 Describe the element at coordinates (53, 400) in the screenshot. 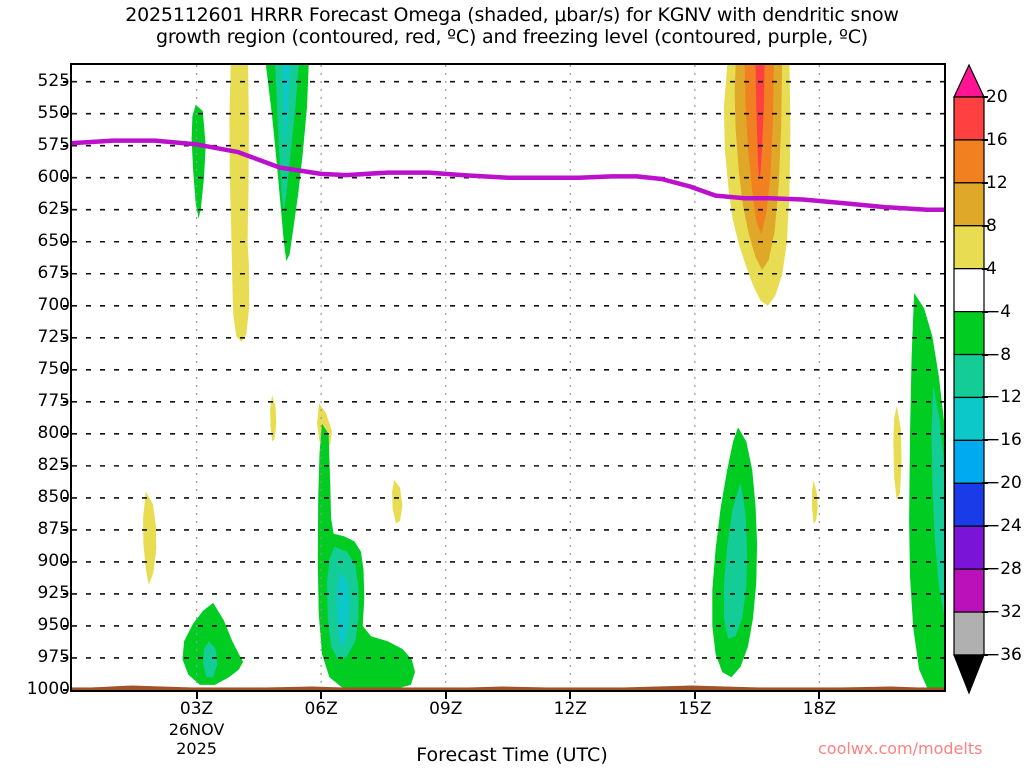

I see `y-tick-label: 775` at that location.